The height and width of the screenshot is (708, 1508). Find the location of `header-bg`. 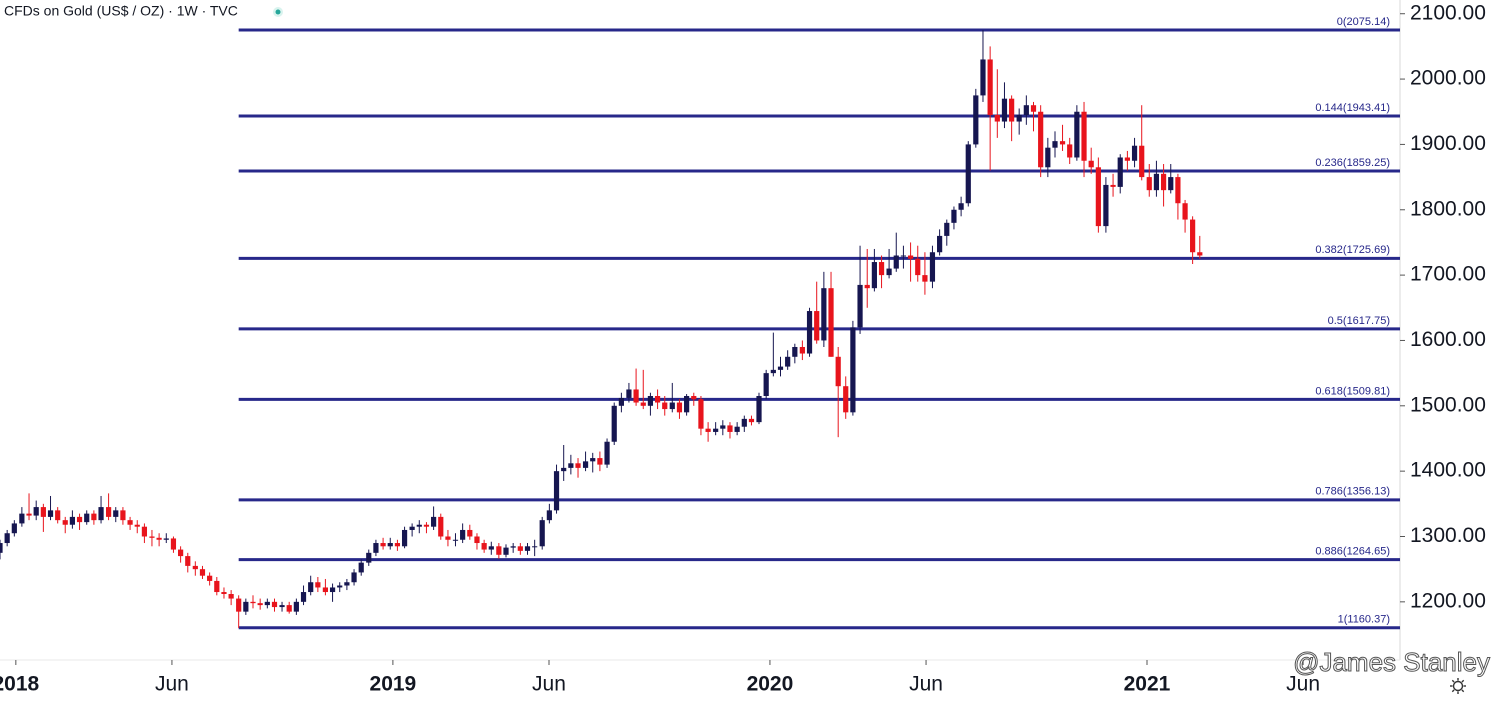

header-bg is located at coordinates (145, 12).